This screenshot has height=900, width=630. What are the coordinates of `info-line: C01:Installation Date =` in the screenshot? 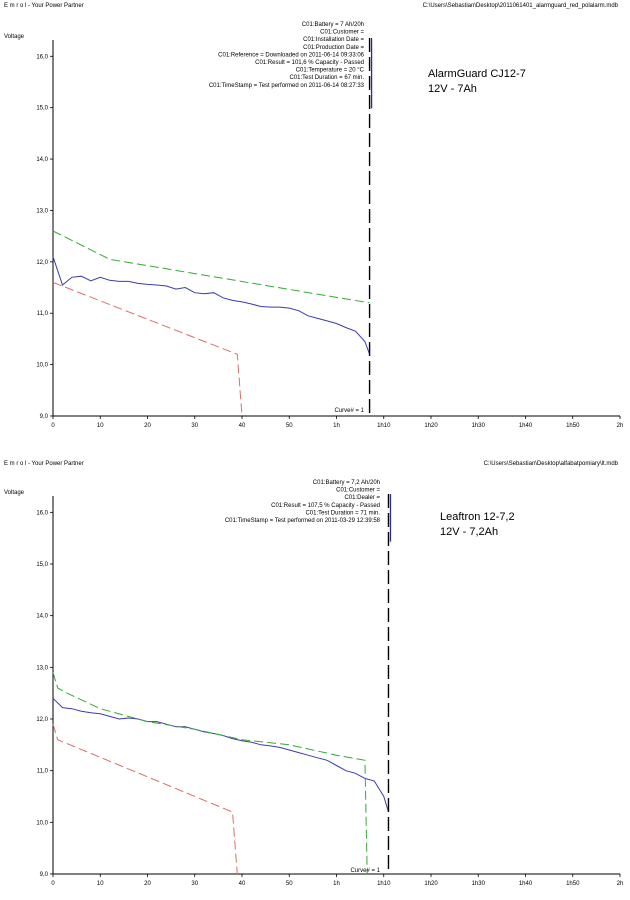 It's located at (333, 40).